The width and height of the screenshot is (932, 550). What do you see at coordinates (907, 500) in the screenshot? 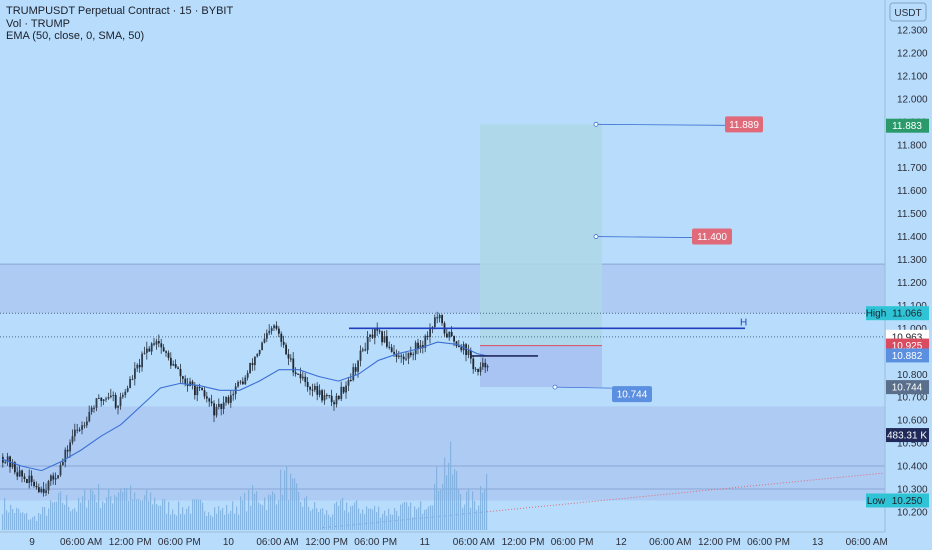
I see `low-axis-badge` at bounding box center [907, 500].